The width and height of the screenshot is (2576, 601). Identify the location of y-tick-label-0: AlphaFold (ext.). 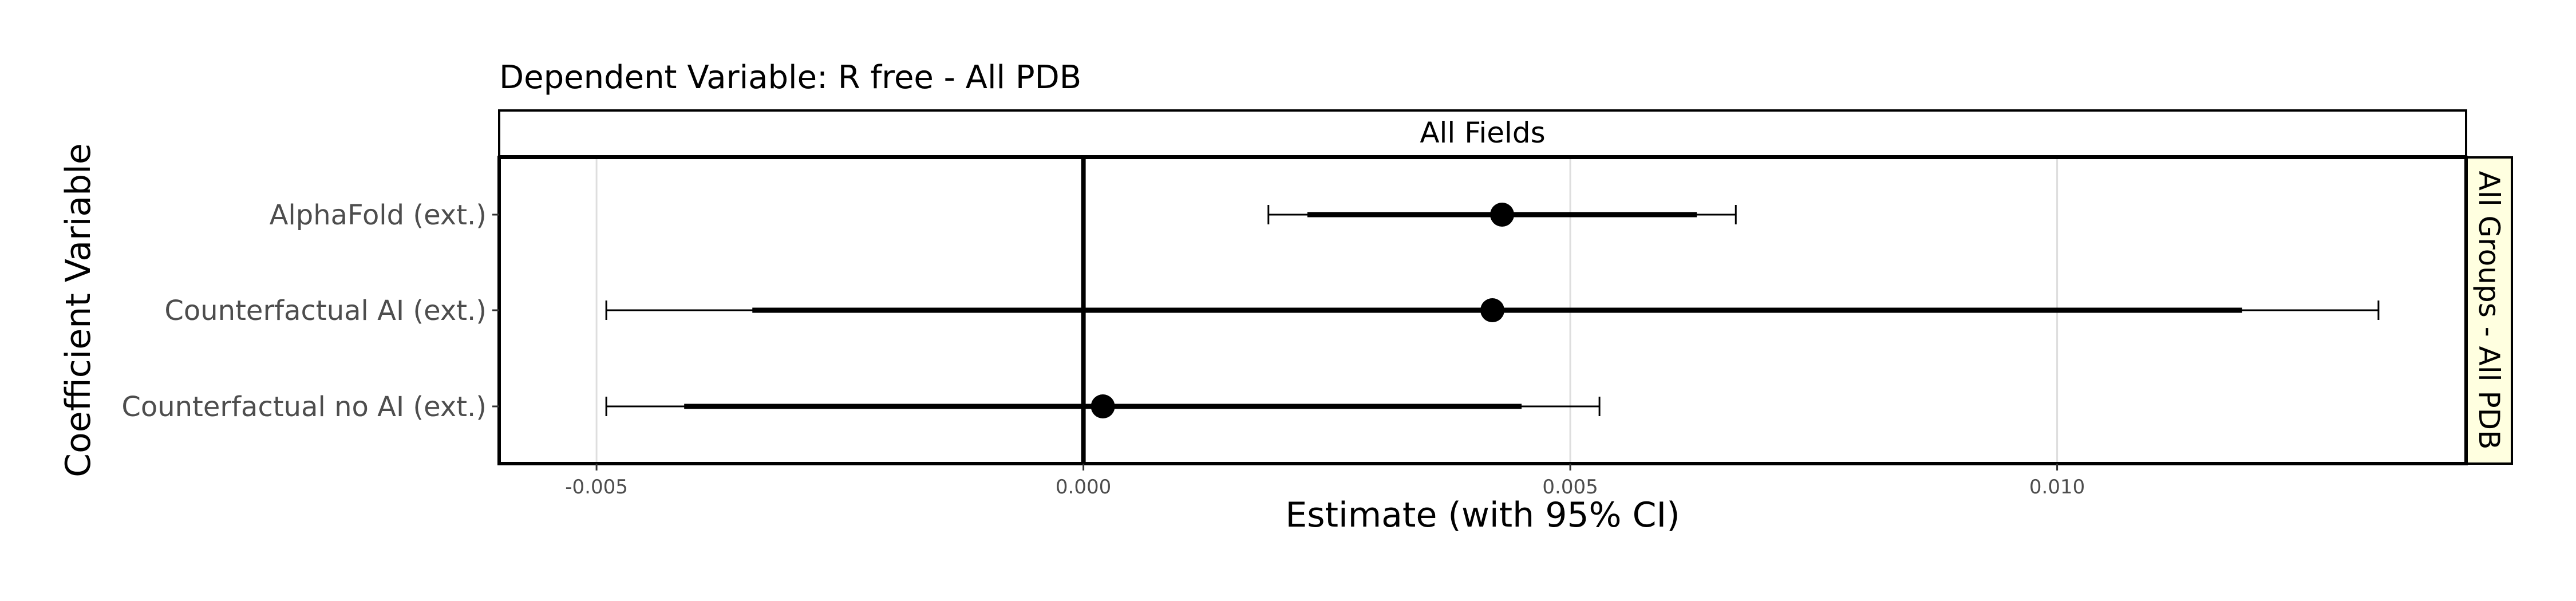
(378, 215).